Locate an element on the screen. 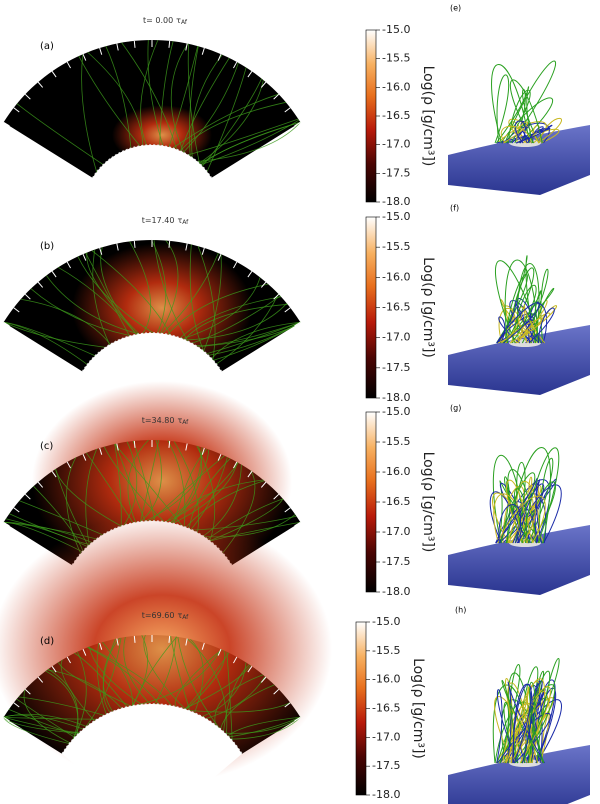  time-value: t=17.40 is located at coordinates (158, 220).